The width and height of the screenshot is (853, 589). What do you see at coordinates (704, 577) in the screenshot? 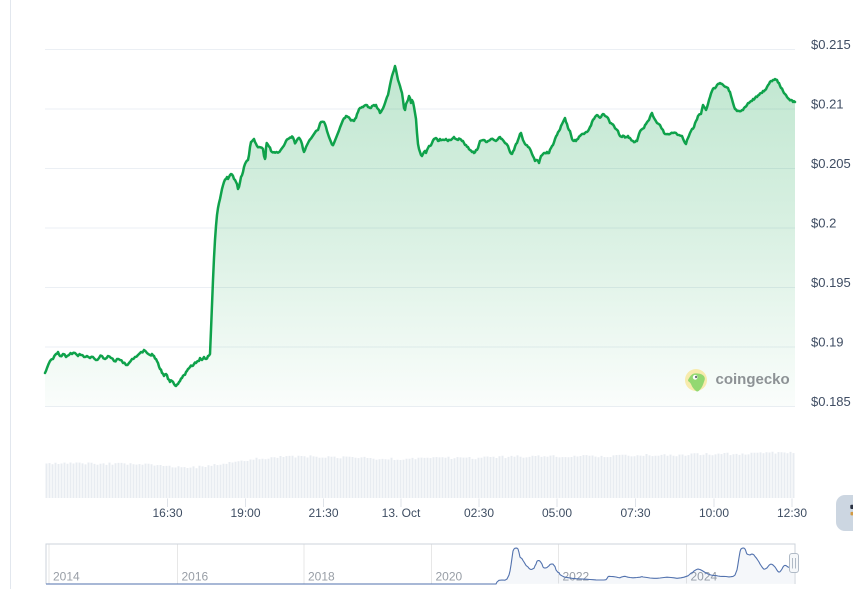
I see `svg-text: 2024` at bounding box center [704, 577].